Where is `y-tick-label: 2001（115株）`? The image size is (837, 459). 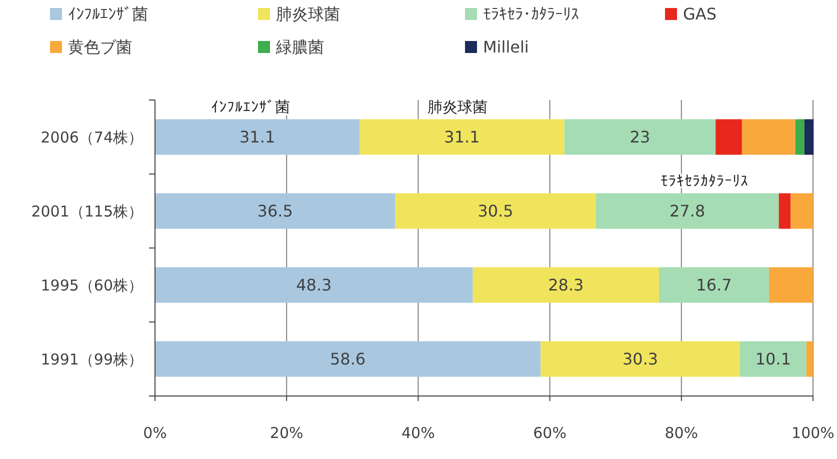
y-tick-label: 2001（115株） is located at coordinates (87, 211).